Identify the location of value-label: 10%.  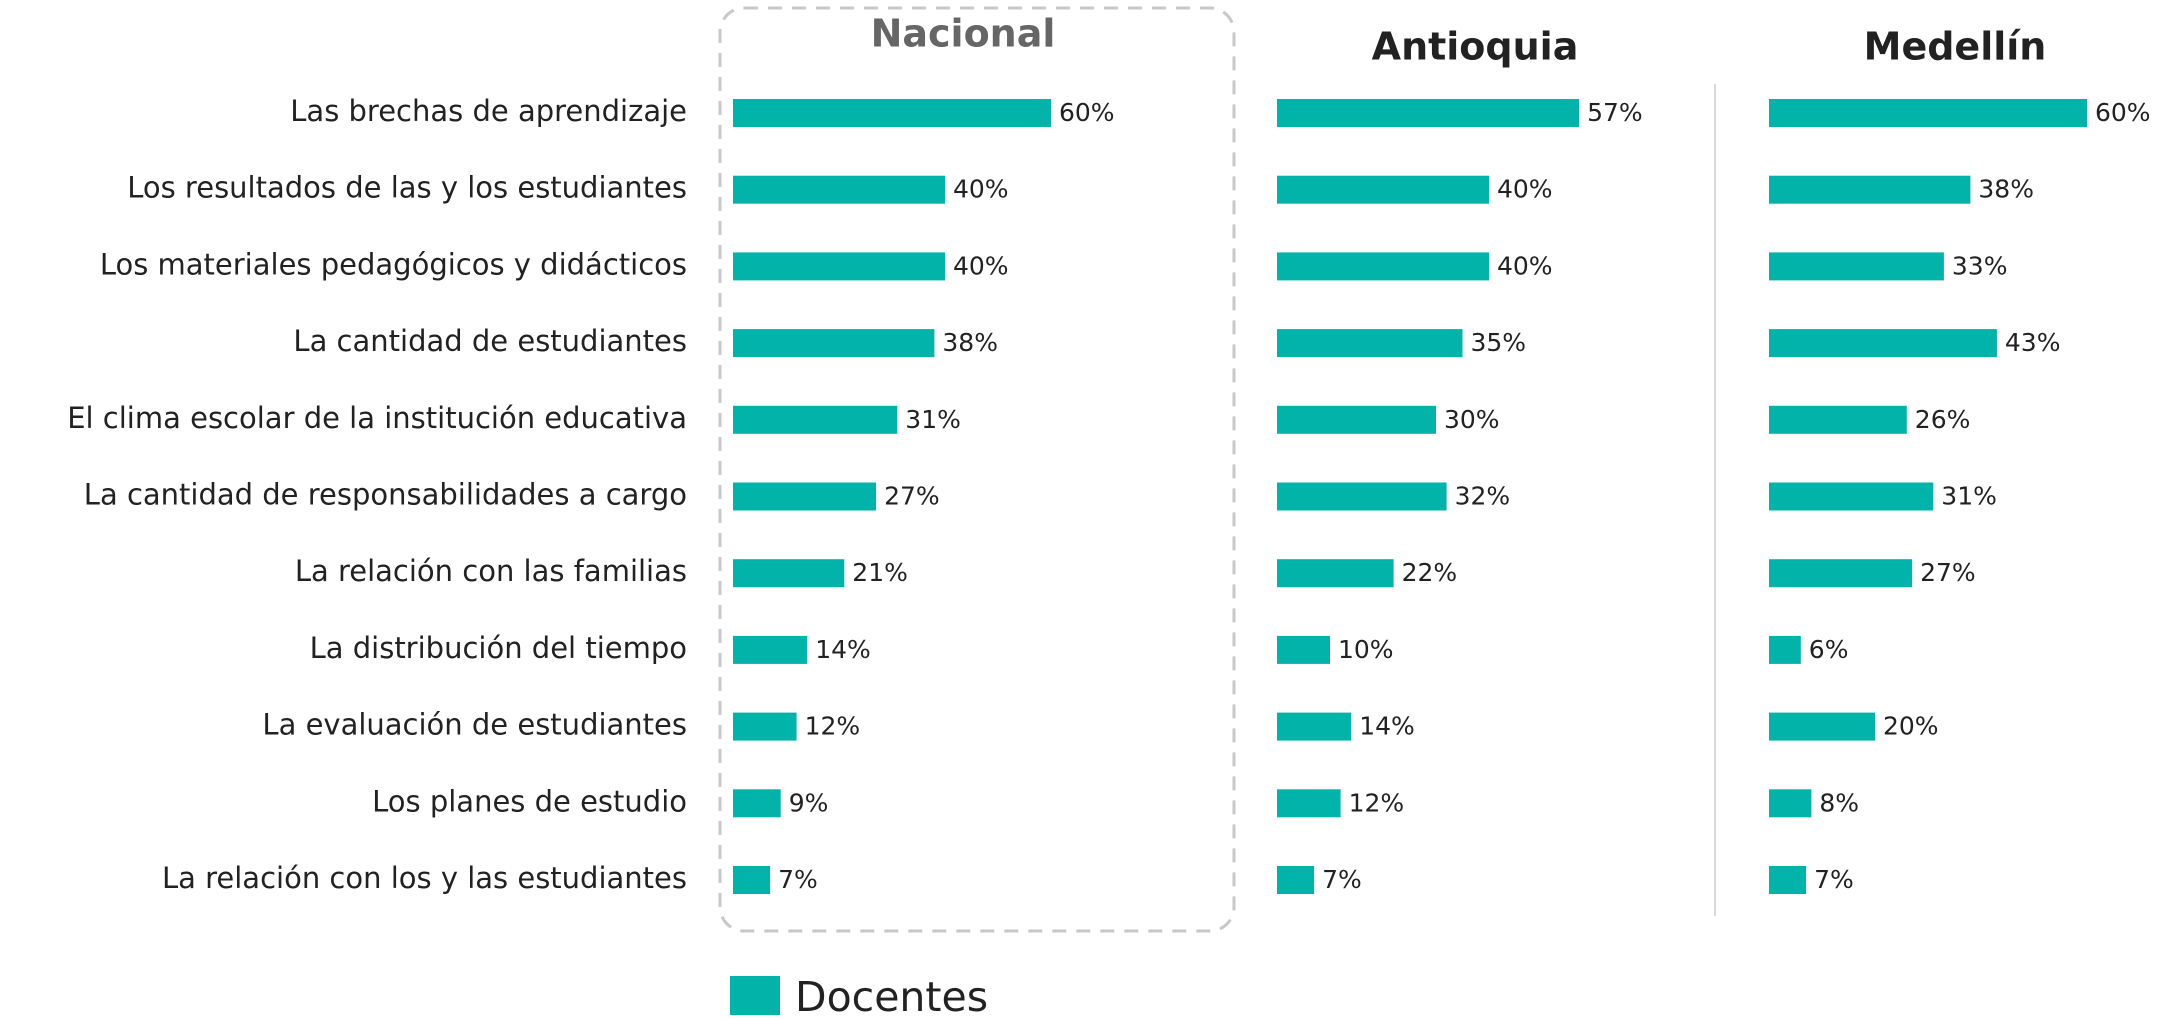
(1366, 649).